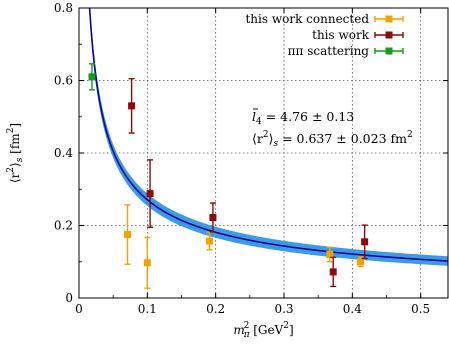 The width and height of the screenshot is (449, 344). What do you see at coordinates (283, 309) in the screenshot?
I see `x-tick-label: 0.3` at bounding box center [283, 309].